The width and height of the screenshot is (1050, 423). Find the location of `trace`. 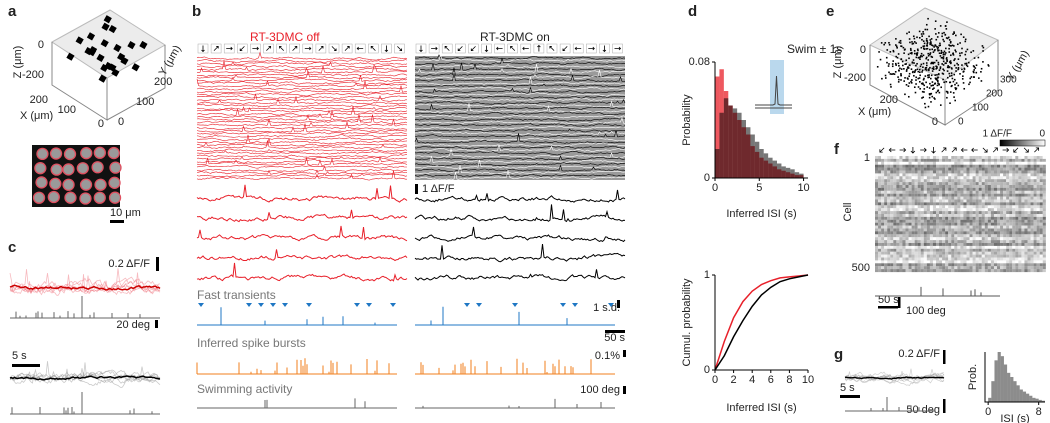

trace is located at coordinates (520, 61).